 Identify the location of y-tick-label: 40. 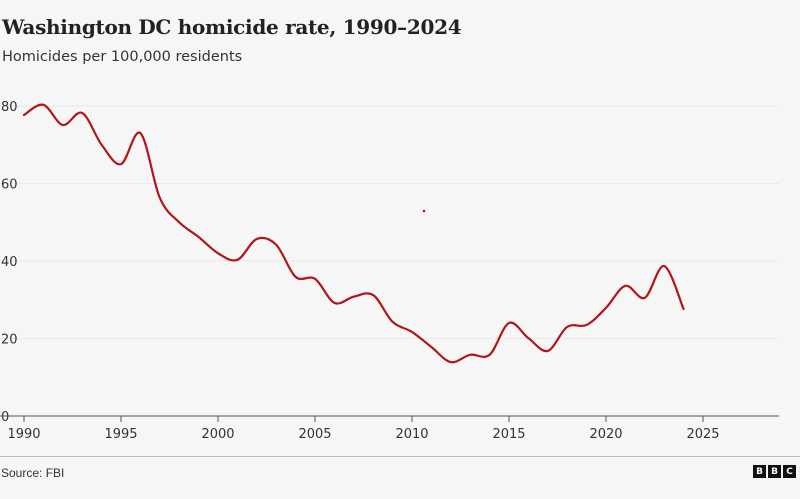
(9, 262).